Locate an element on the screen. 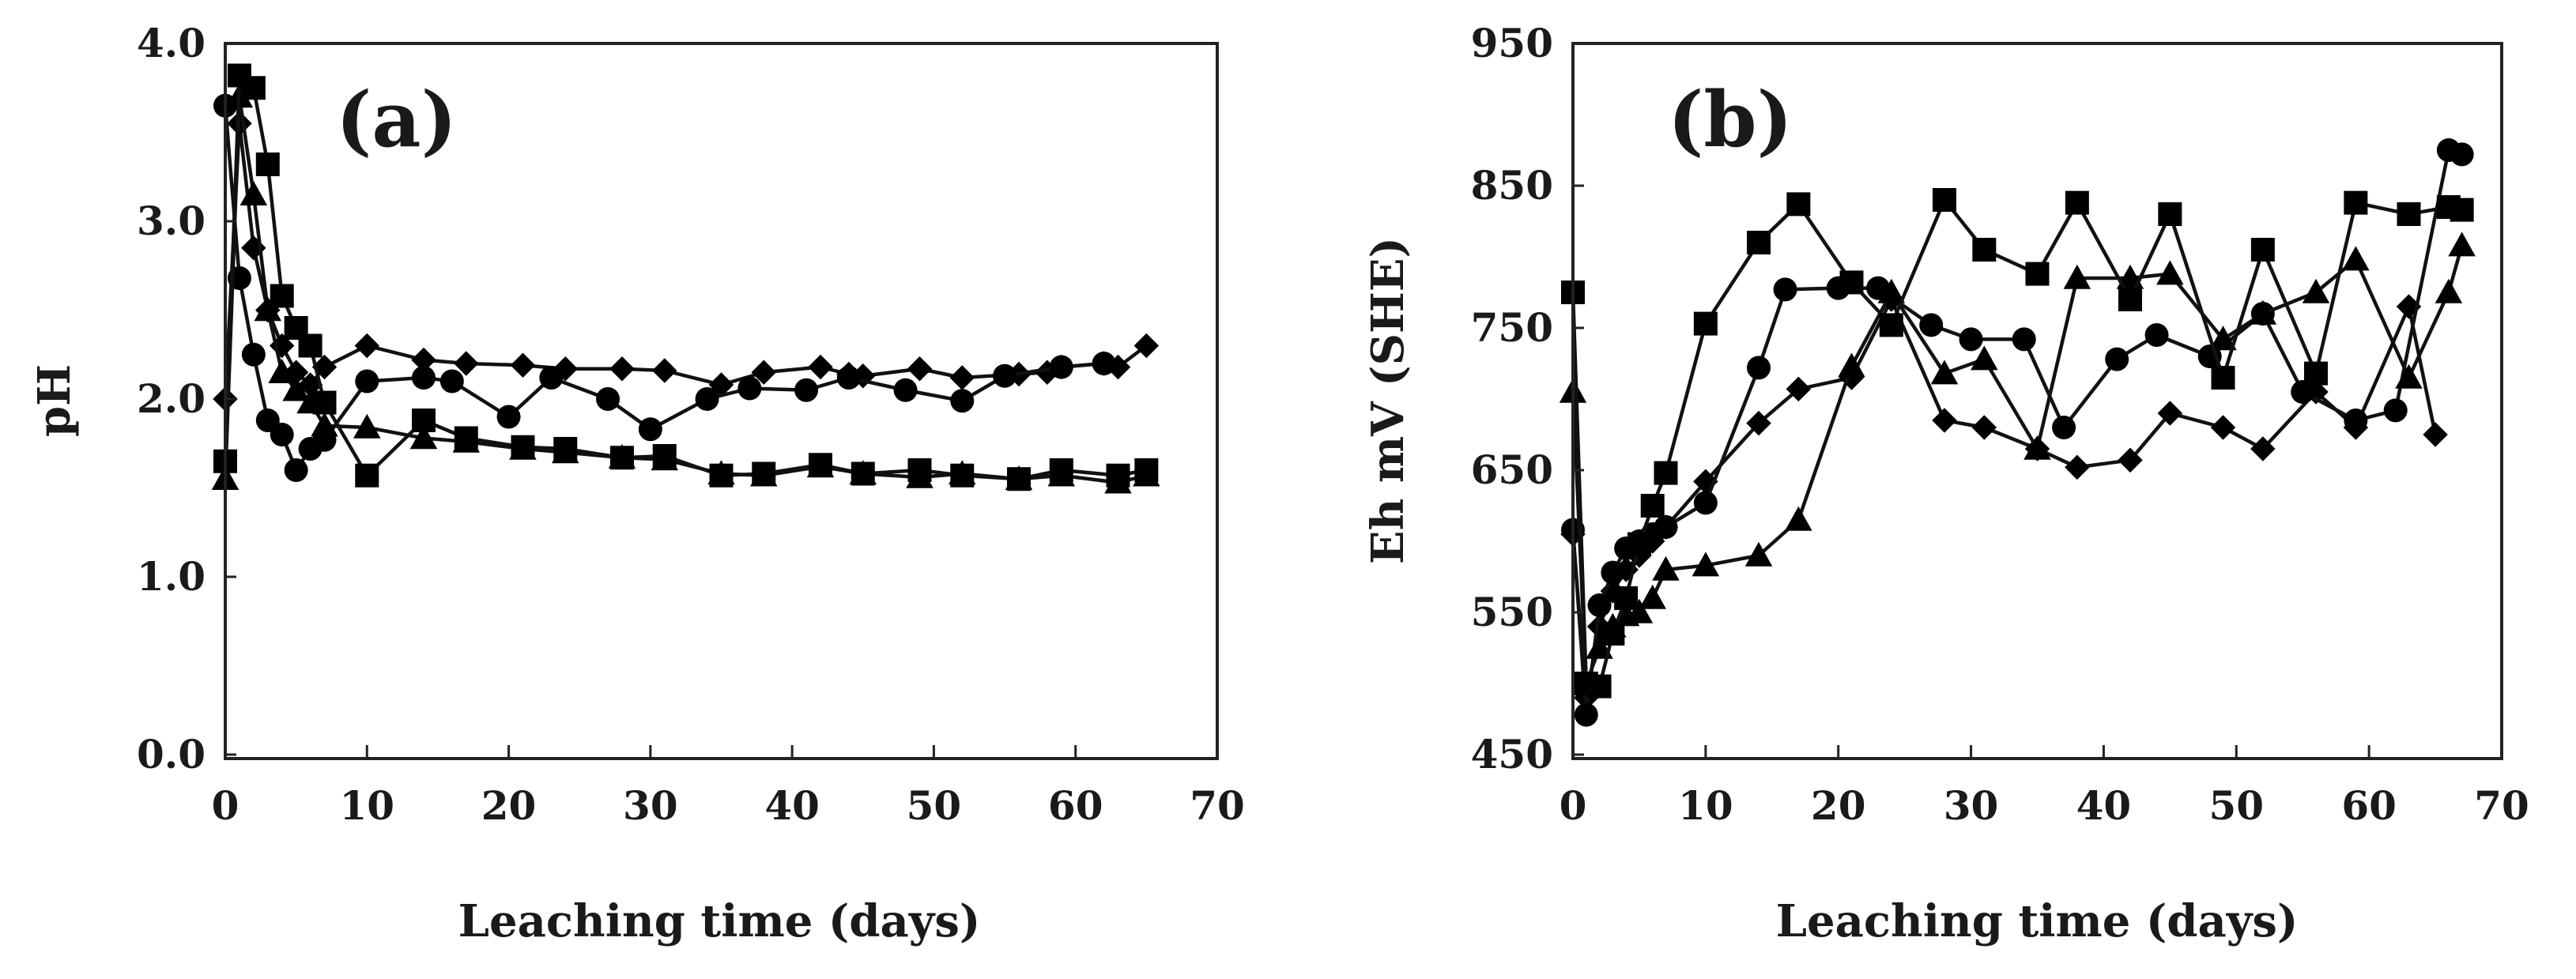 This screenshot has width=2576, height=979. panel-b-y-tick-label: 850 is located at coordinates (1512, 185).